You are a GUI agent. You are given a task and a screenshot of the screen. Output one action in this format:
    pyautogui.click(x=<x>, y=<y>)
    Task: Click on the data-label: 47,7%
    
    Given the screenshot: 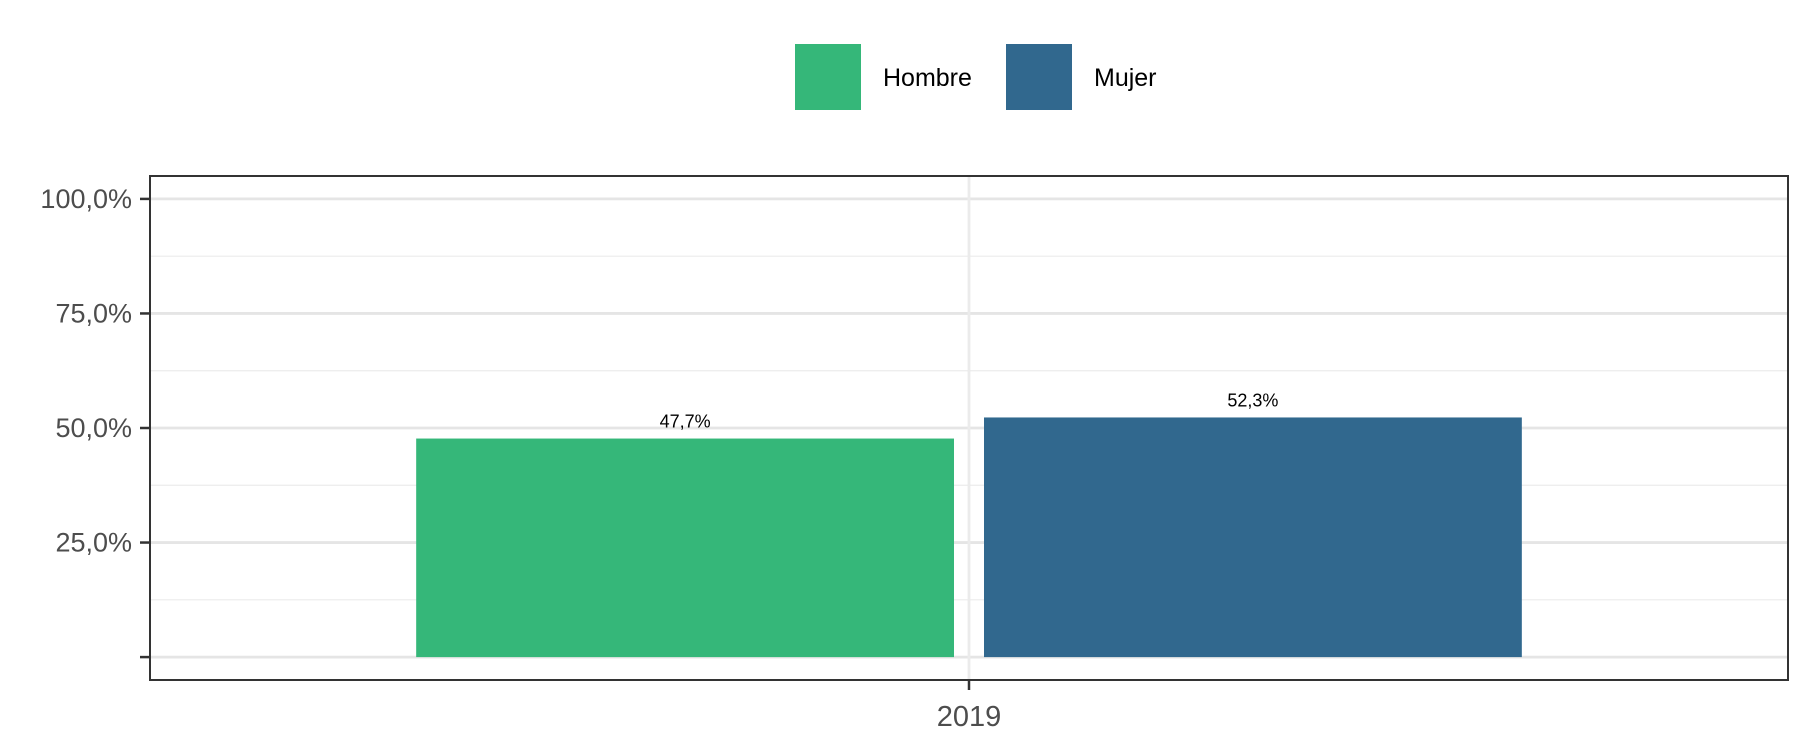 What is the action you would take?
    pyautogui.click(x=685, y=422)
    